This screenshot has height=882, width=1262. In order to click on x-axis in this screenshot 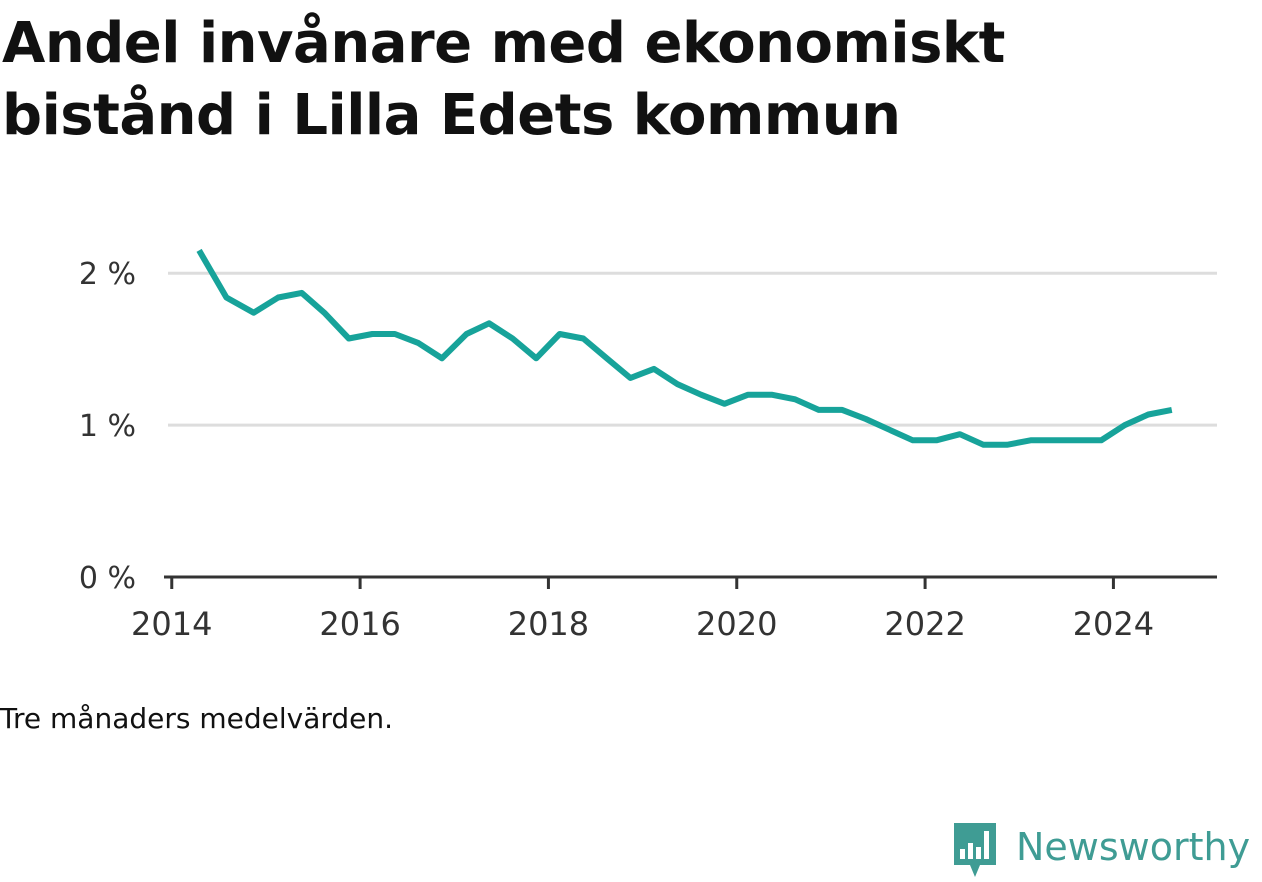, I will do `click(690, 583)`.